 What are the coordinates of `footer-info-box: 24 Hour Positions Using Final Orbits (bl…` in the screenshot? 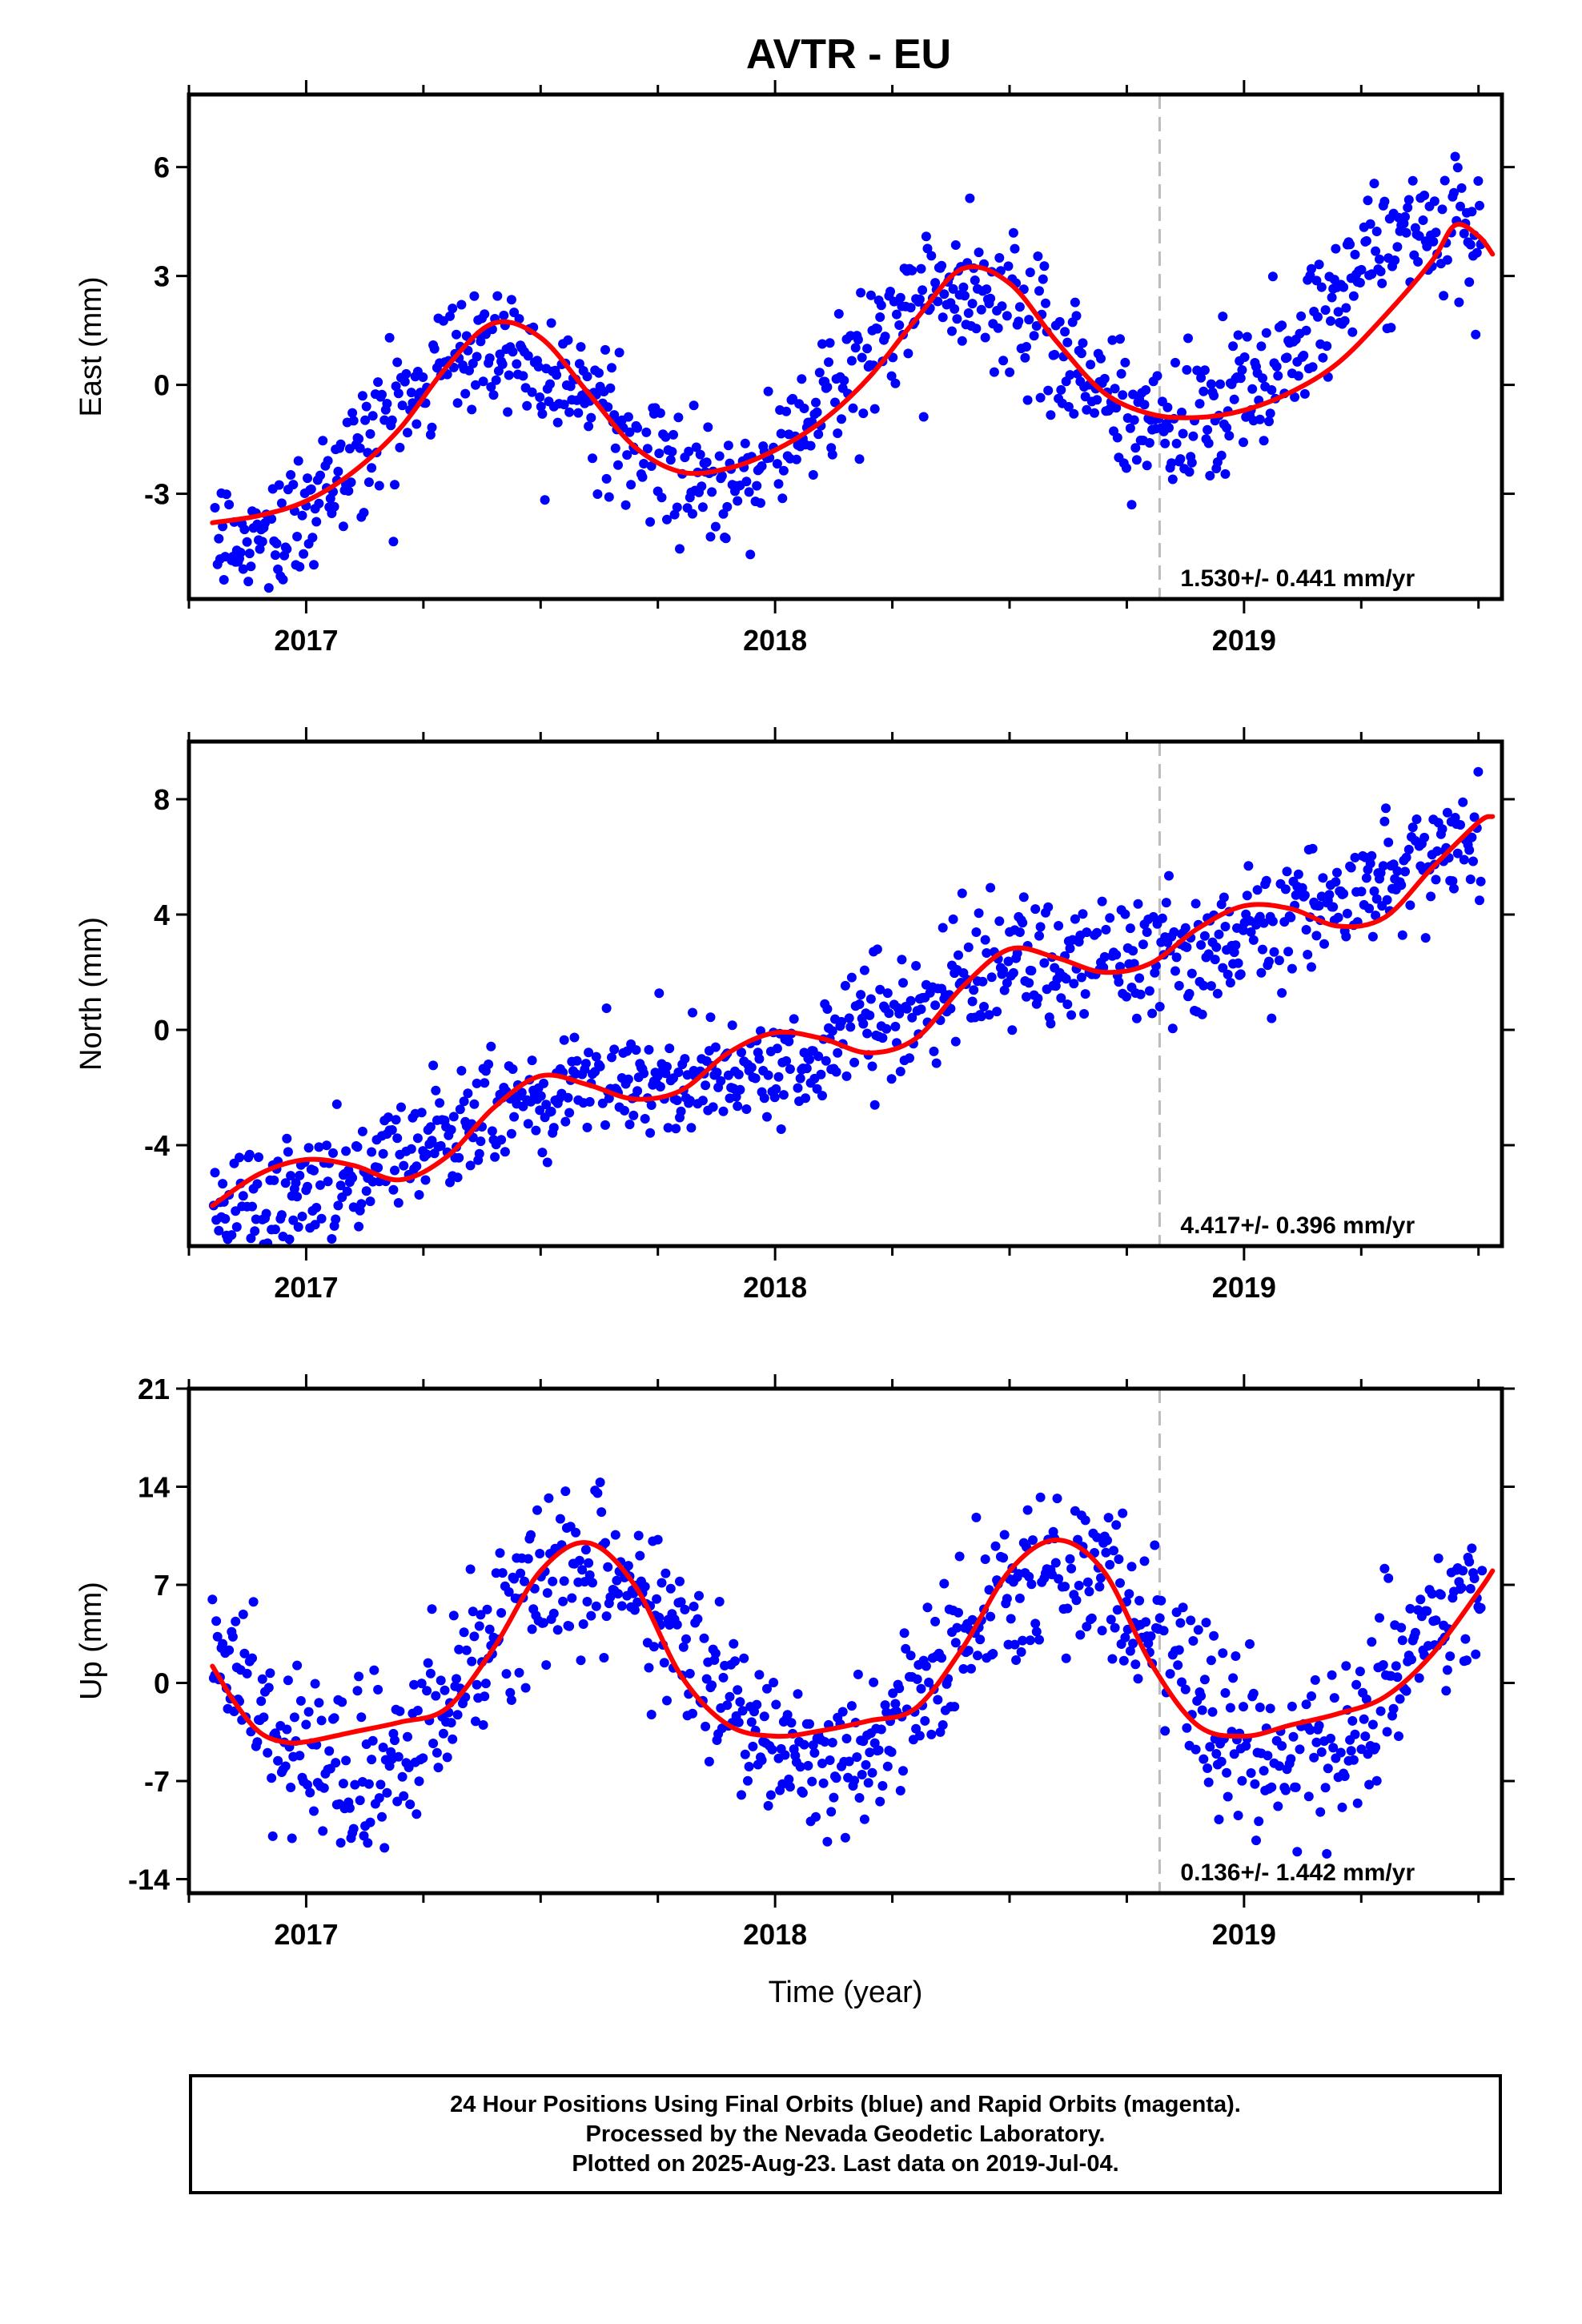 It's located at (846, 2134).